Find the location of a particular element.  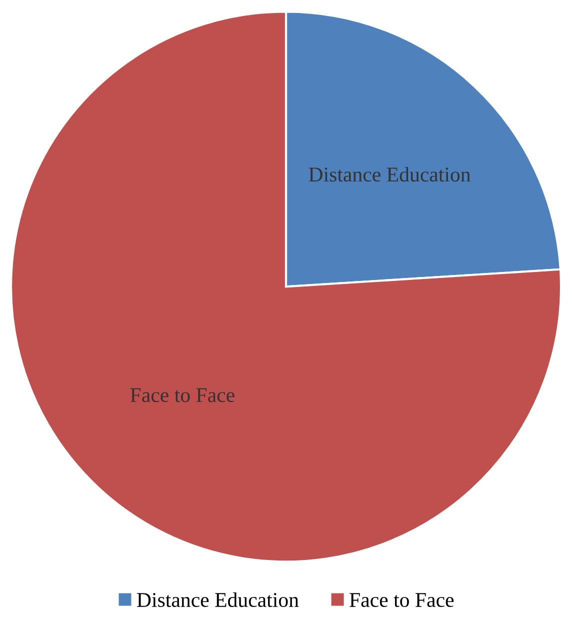

slice-label: Face to Face is located at coordinates (182, 395).